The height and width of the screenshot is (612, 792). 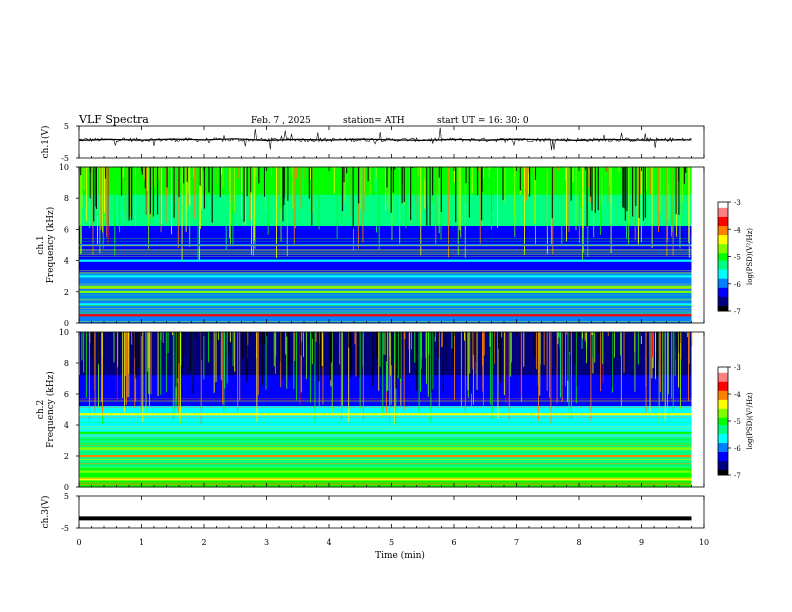 I want to click on x-tick-label: 5, so click(x=391, y=542).